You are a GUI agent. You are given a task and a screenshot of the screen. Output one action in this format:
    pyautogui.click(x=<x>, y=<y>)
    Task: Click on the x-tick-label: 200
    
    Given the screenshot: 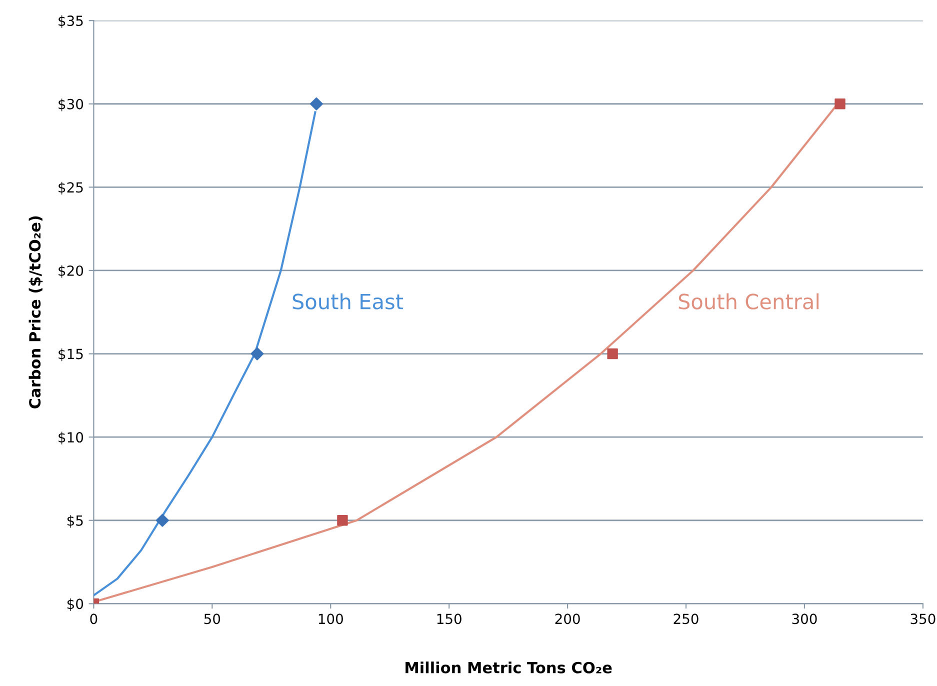 What is the action you would take?
    pyautogui.click(x=567, y=619)
    